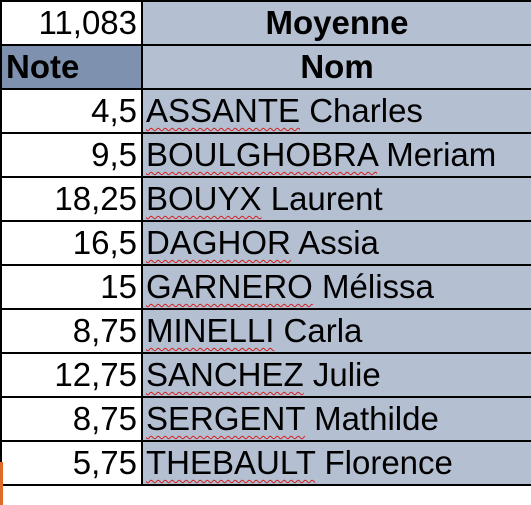  What do you see at coordinates (326, 198) in the screenshot?
I see `firstname-text: Laurent` at bounding box center [326, 198].